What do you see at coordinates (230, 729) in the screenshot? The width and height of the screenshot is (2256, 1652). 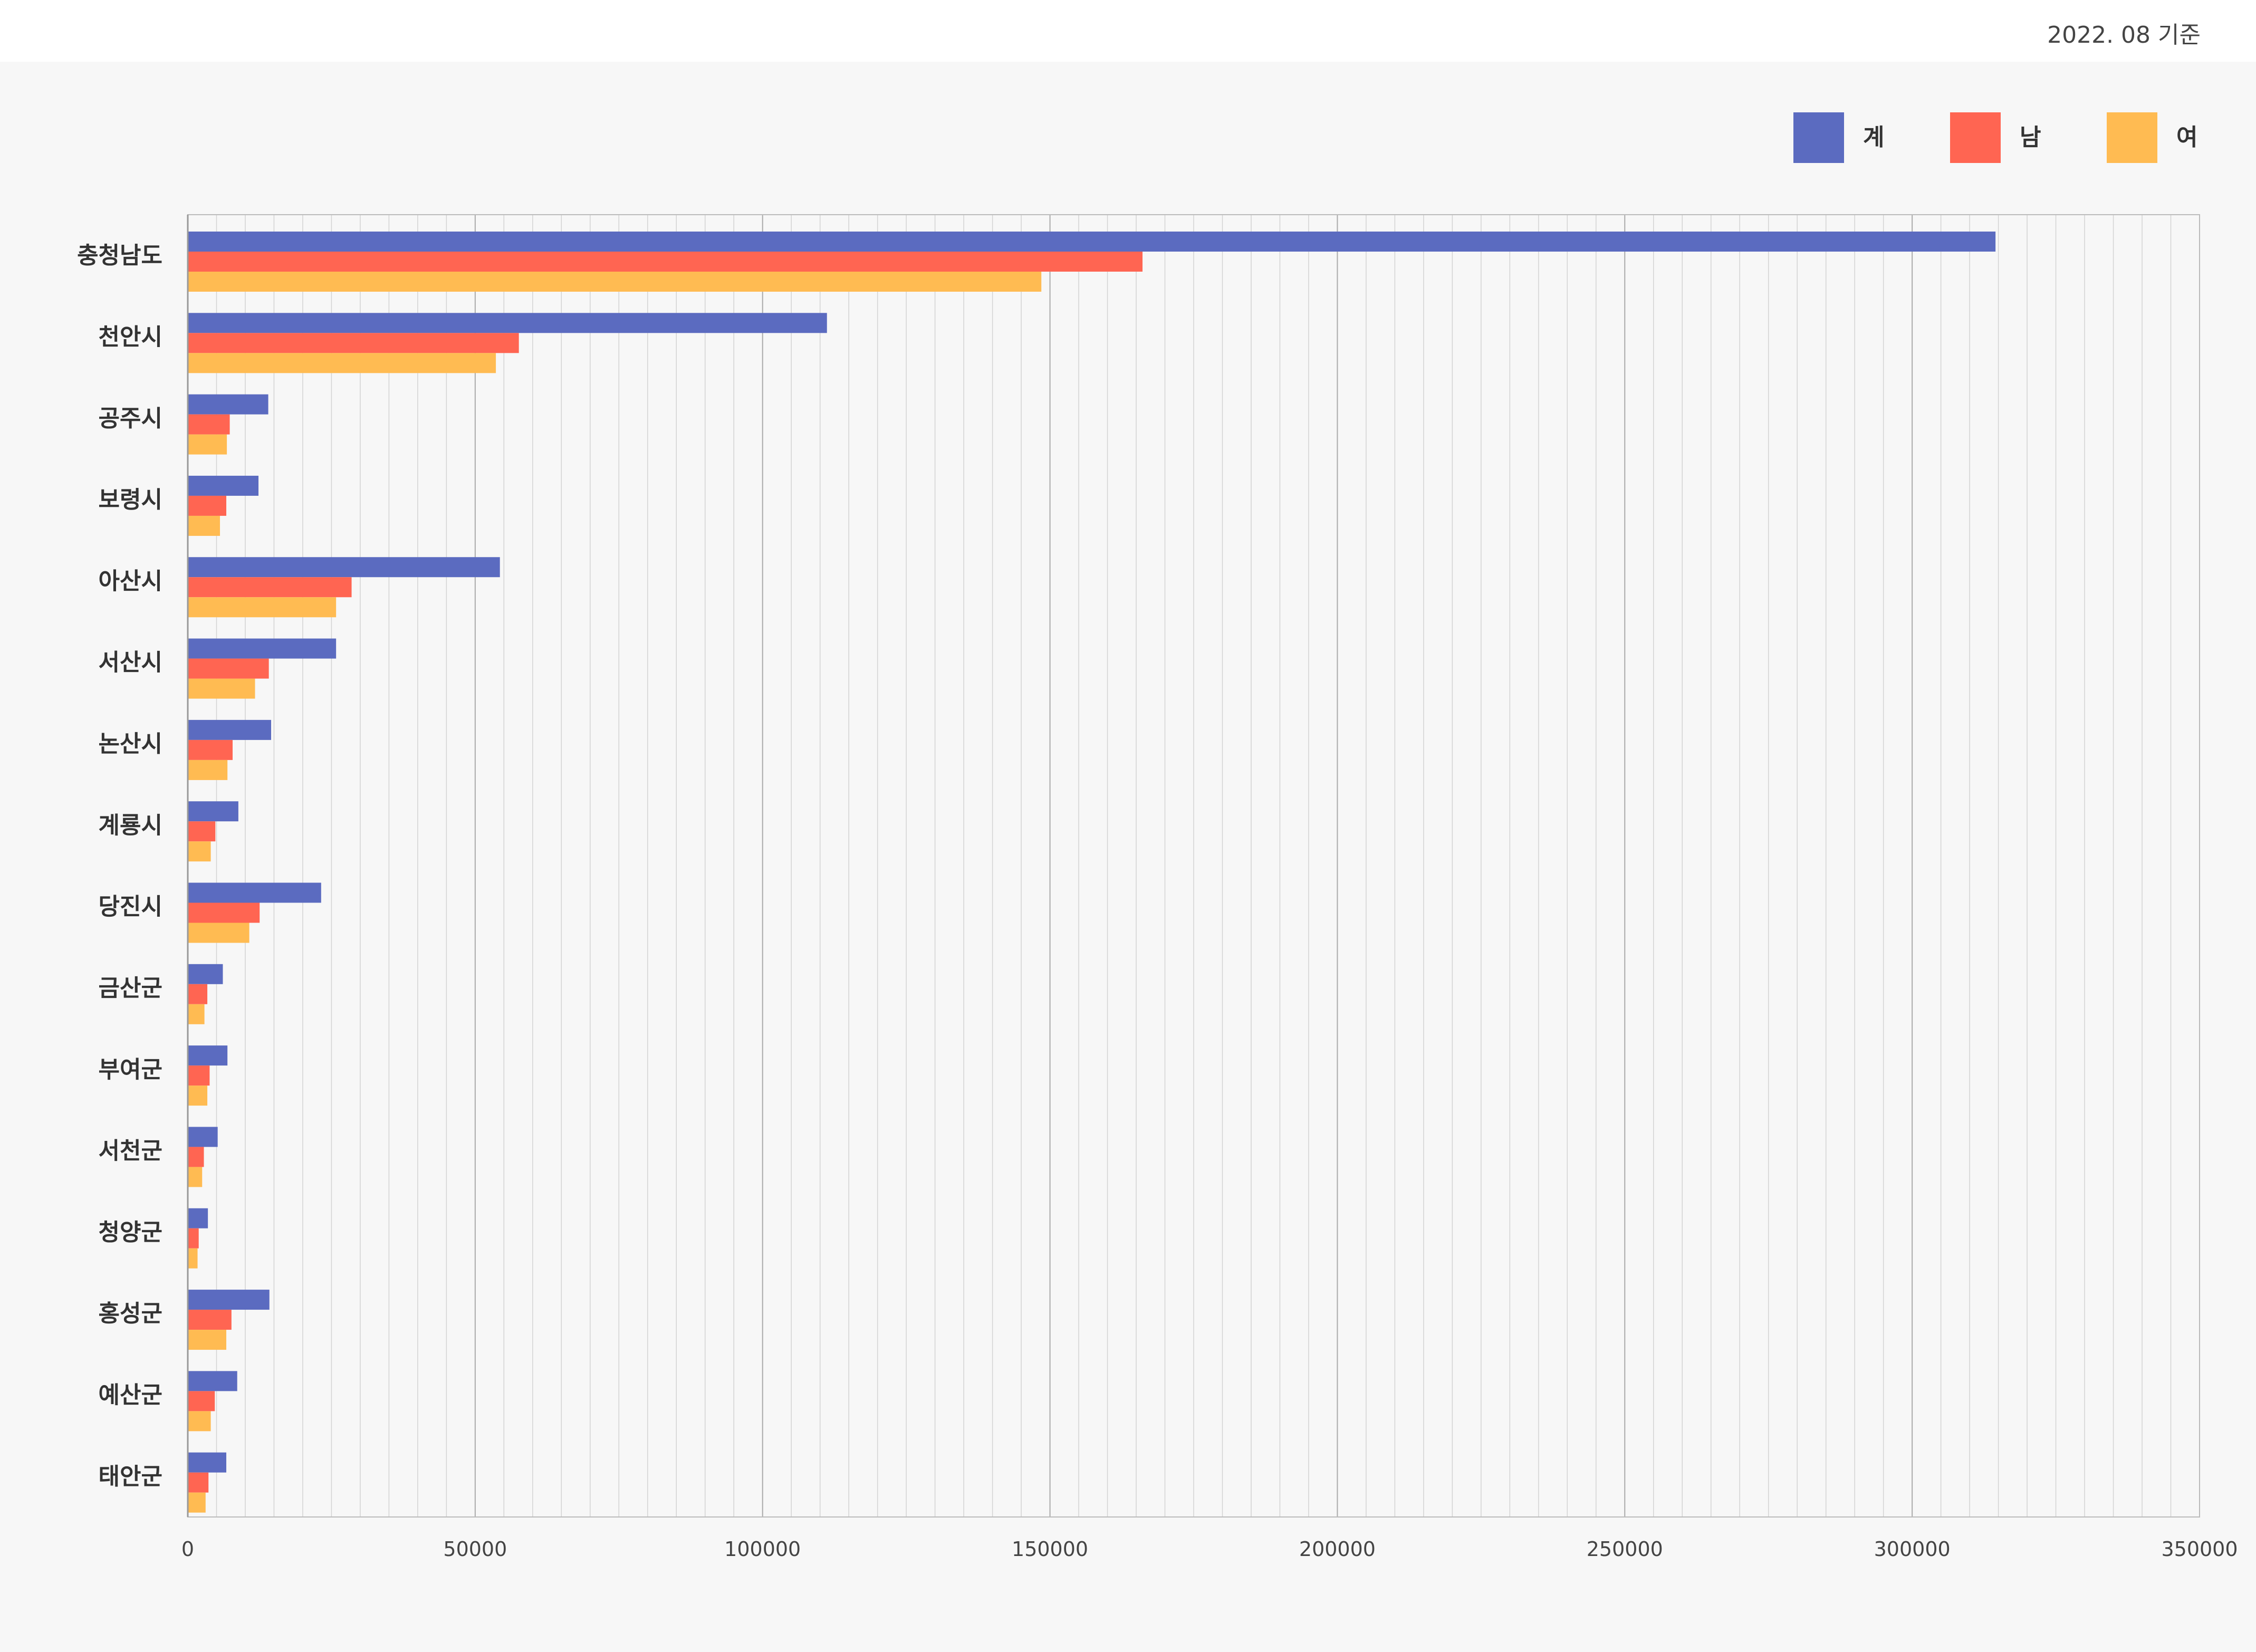 I see `bar-계-논산시` at bounding box center [230, 729].